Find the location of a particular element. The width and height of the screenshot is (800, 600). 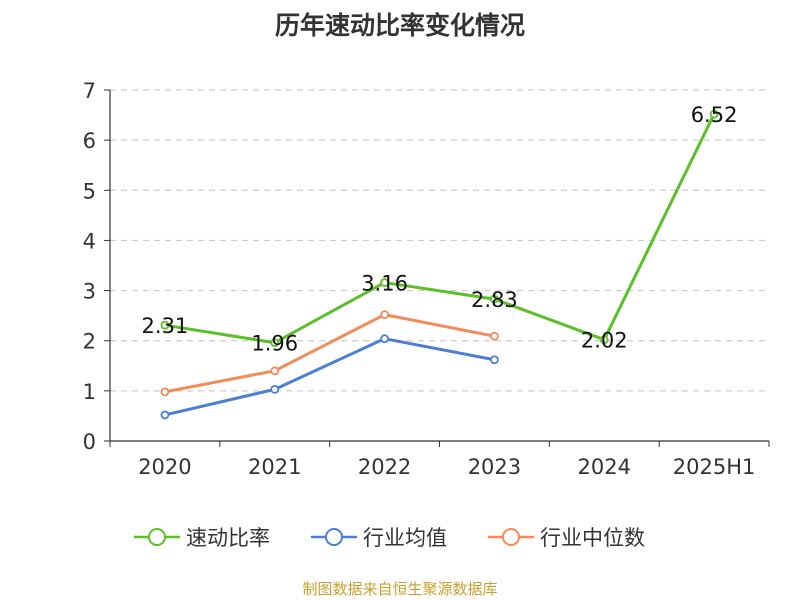

y-tick-label: 6 is located at coordinates (89, 141).